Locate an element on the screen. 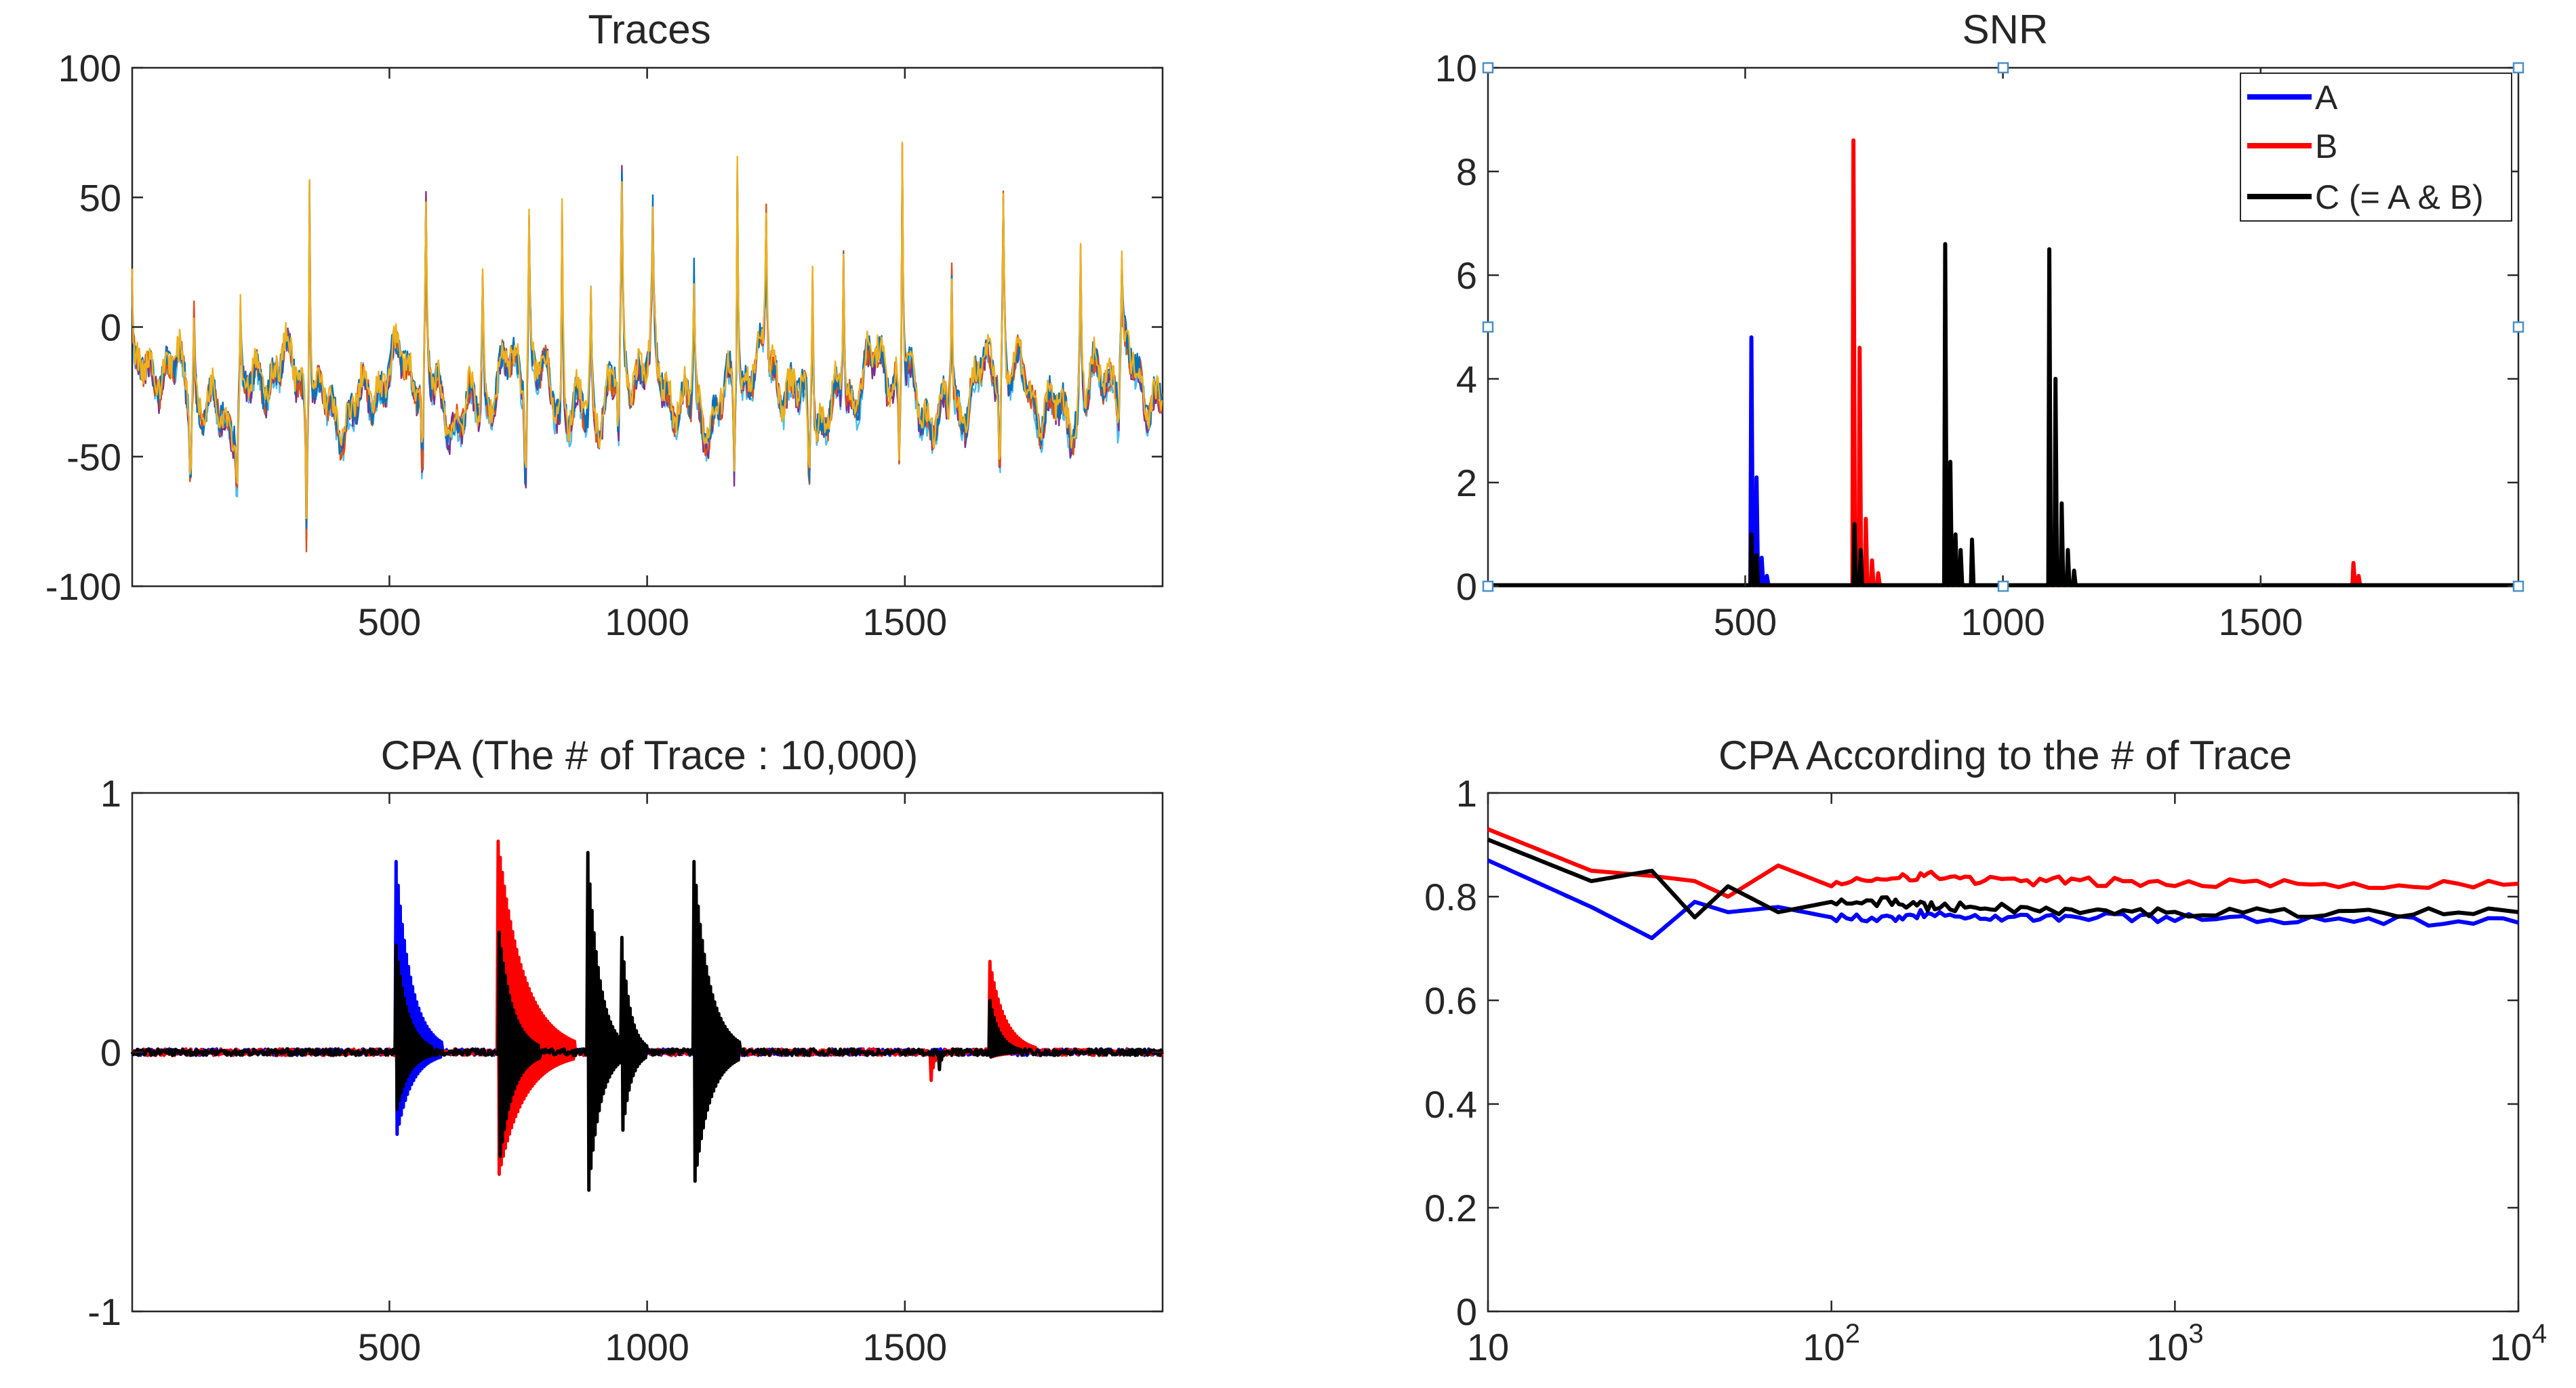 The height and width of the screenshot is (1388, 2576). cpa-ytick-label: 1 is located at coordinates (110, 793).